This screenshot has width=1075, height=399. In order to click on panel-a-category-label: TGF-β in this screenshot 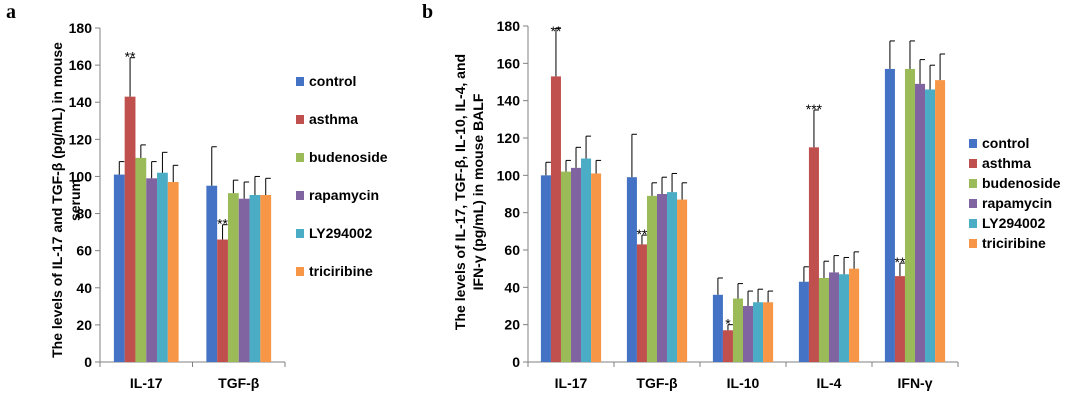, I will do `click(239, 383)`.